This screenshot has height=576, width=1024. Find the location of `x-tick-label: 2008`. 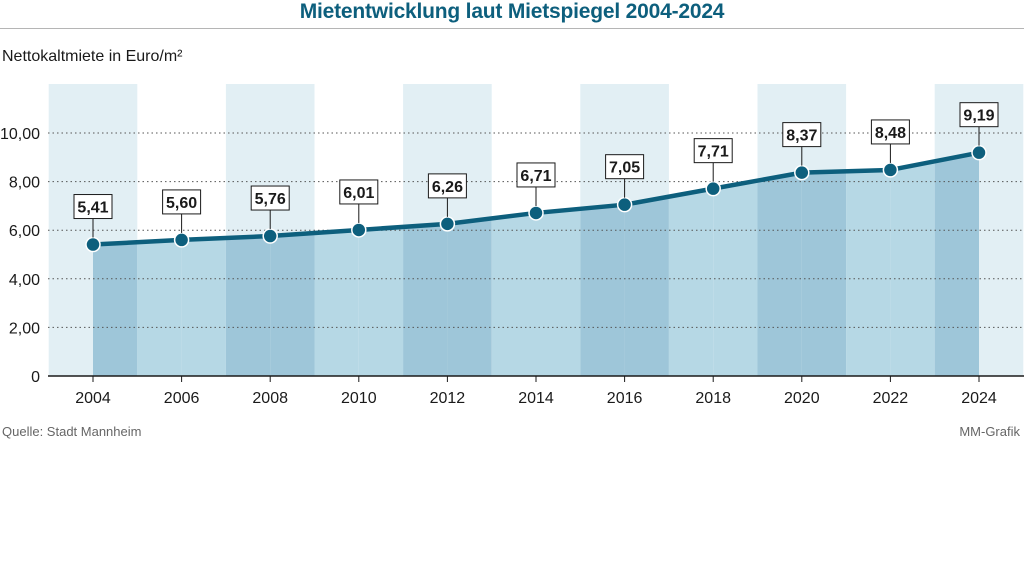

x-tick-label: 2008 is located at coordinates (270, 398).